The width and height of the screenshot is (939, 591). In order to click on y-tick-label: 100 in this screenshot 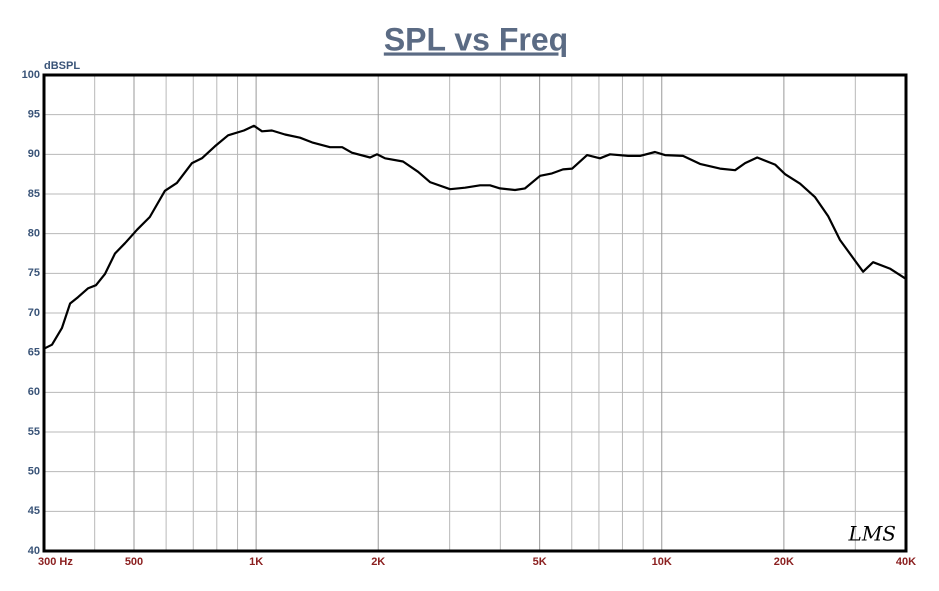, I will do `click(31, 75)`.